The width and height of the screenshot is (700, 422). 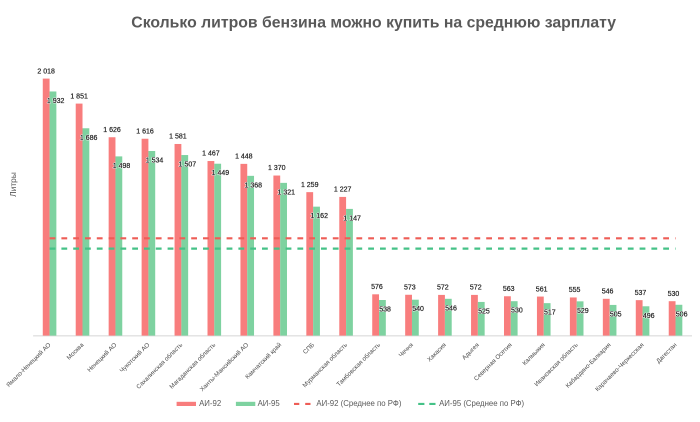 I want to click on svg-text: 1 147, so click(x=352, y=218).